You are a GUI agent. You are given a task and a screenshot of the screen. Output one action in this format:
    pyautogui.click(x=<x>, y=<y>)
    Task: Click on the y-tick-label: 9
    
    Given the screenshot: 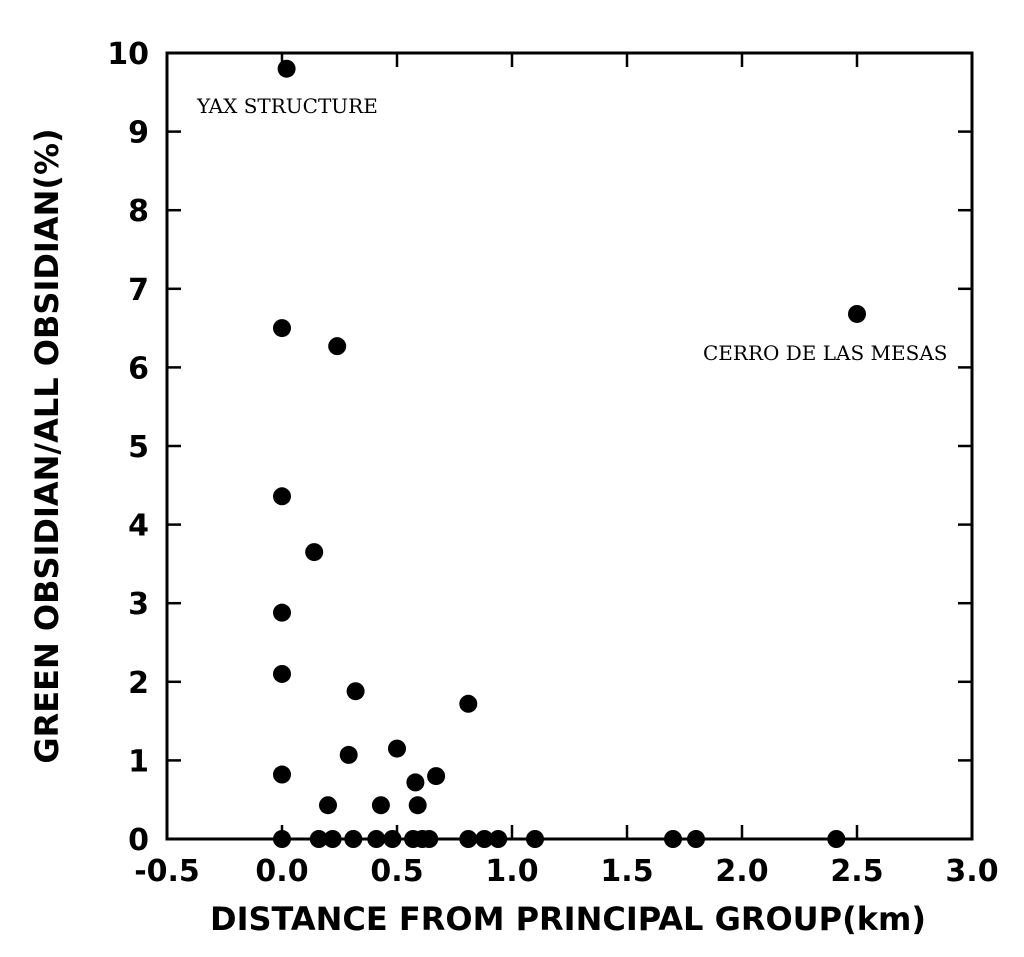 What is the action you would take?
    pyautogui.click(x=138, y=133)
    